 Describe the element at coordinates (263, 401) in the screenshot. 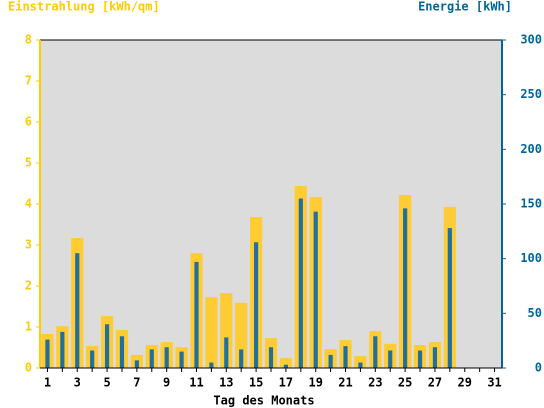

I see `x-axis-title: Tag des Monats` at that location.